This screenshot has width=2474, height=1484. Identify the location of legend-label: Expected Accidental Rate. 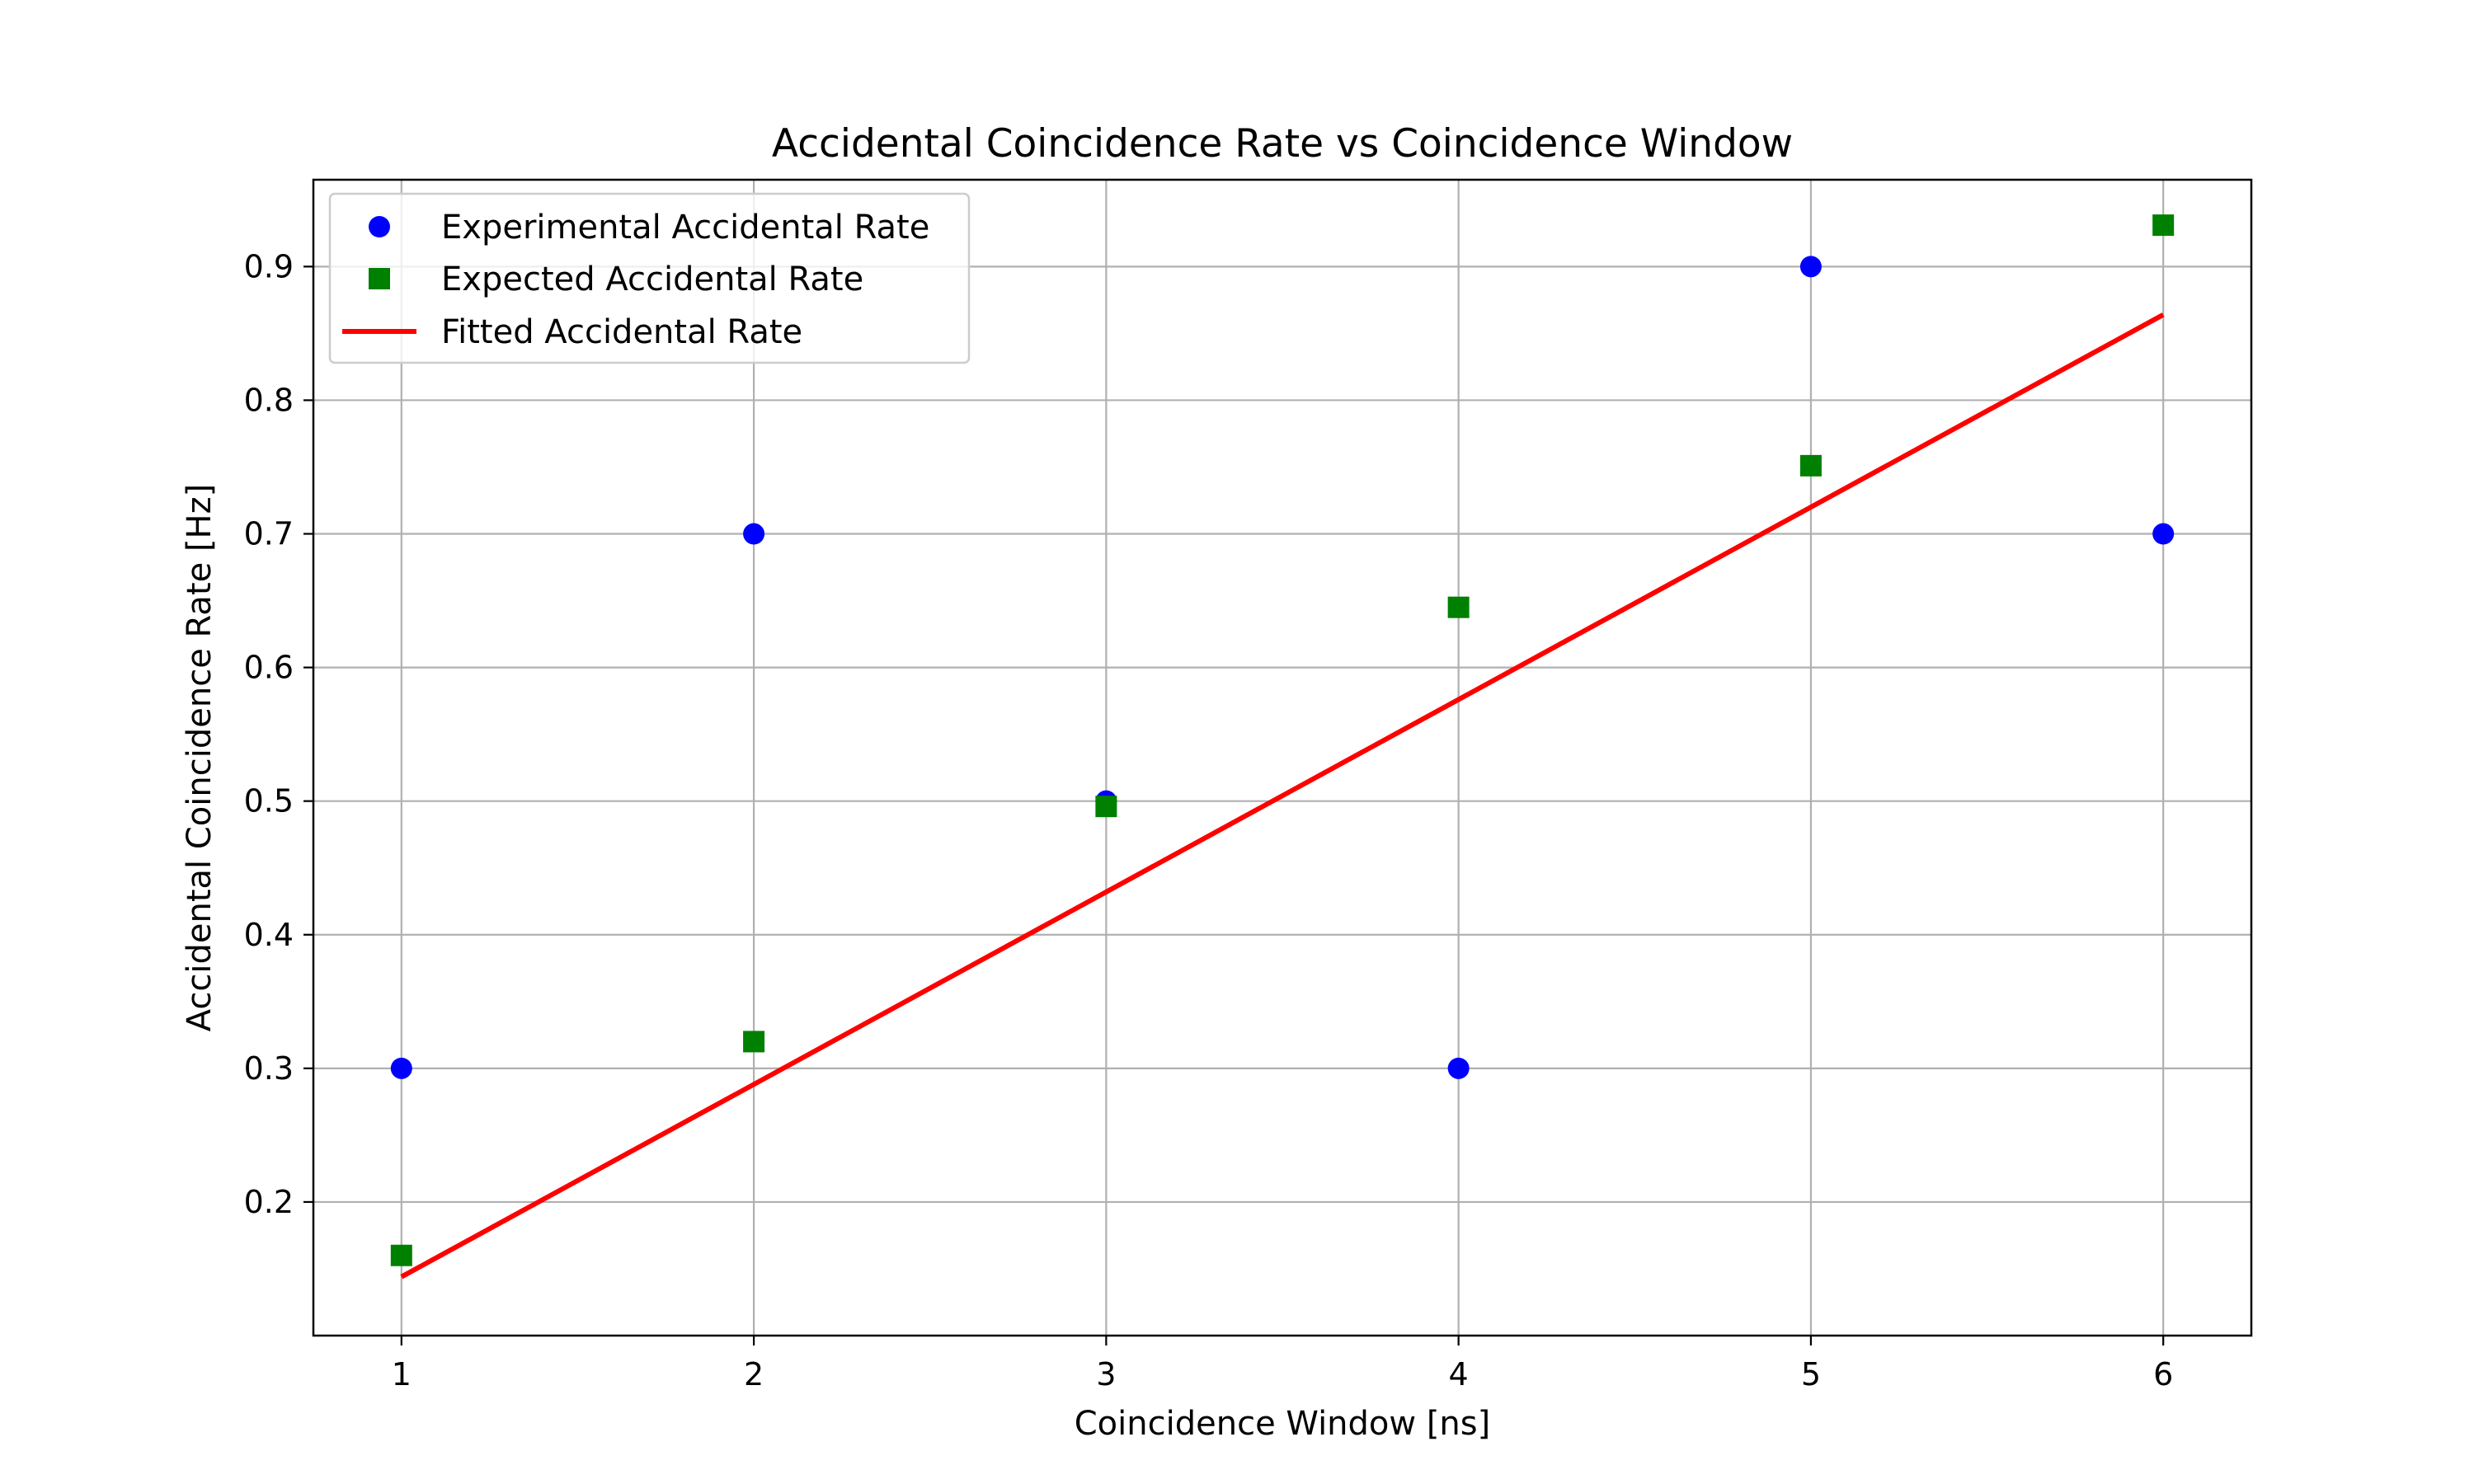
(652, 279).